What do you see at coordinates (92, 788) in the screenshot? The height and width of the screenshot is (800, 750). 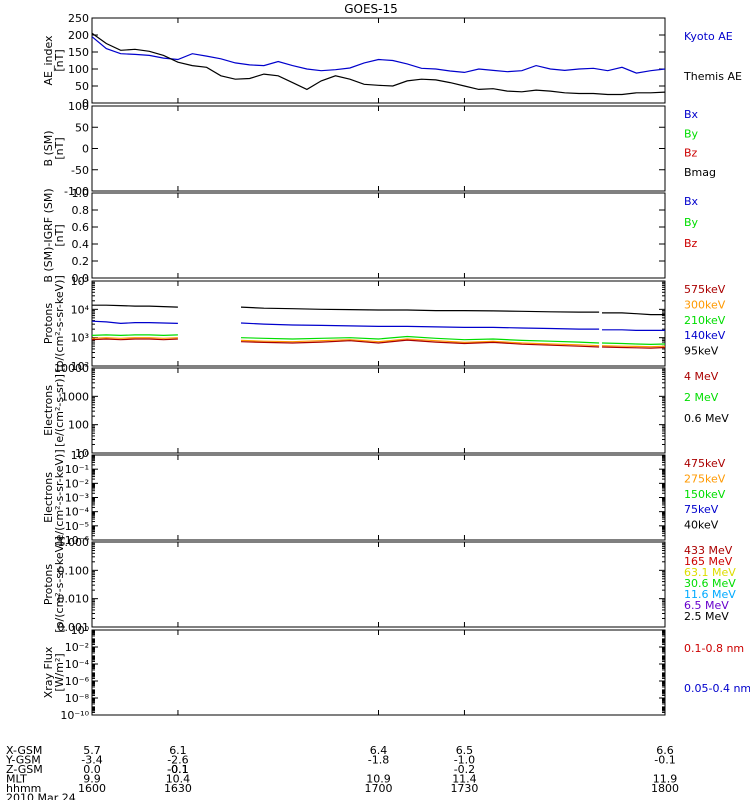 I see `ephemeris-value: 1600` at bounding box center [92, 788].